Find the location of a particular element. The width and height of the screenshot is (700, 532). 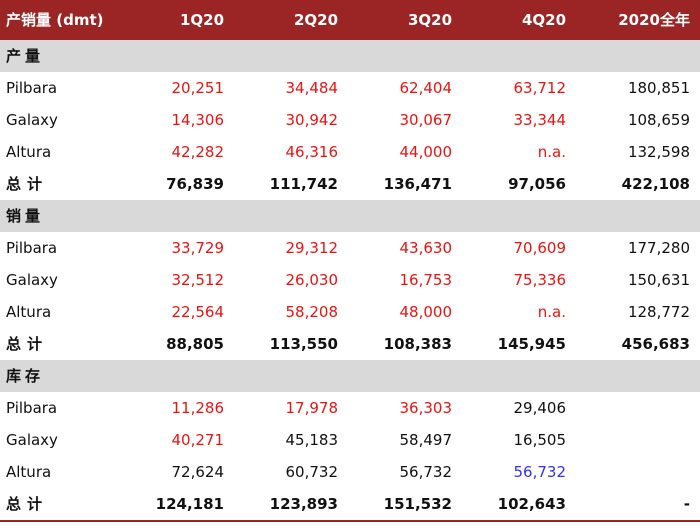

value-cell: 180,851 is located at coordinates (658, 88).